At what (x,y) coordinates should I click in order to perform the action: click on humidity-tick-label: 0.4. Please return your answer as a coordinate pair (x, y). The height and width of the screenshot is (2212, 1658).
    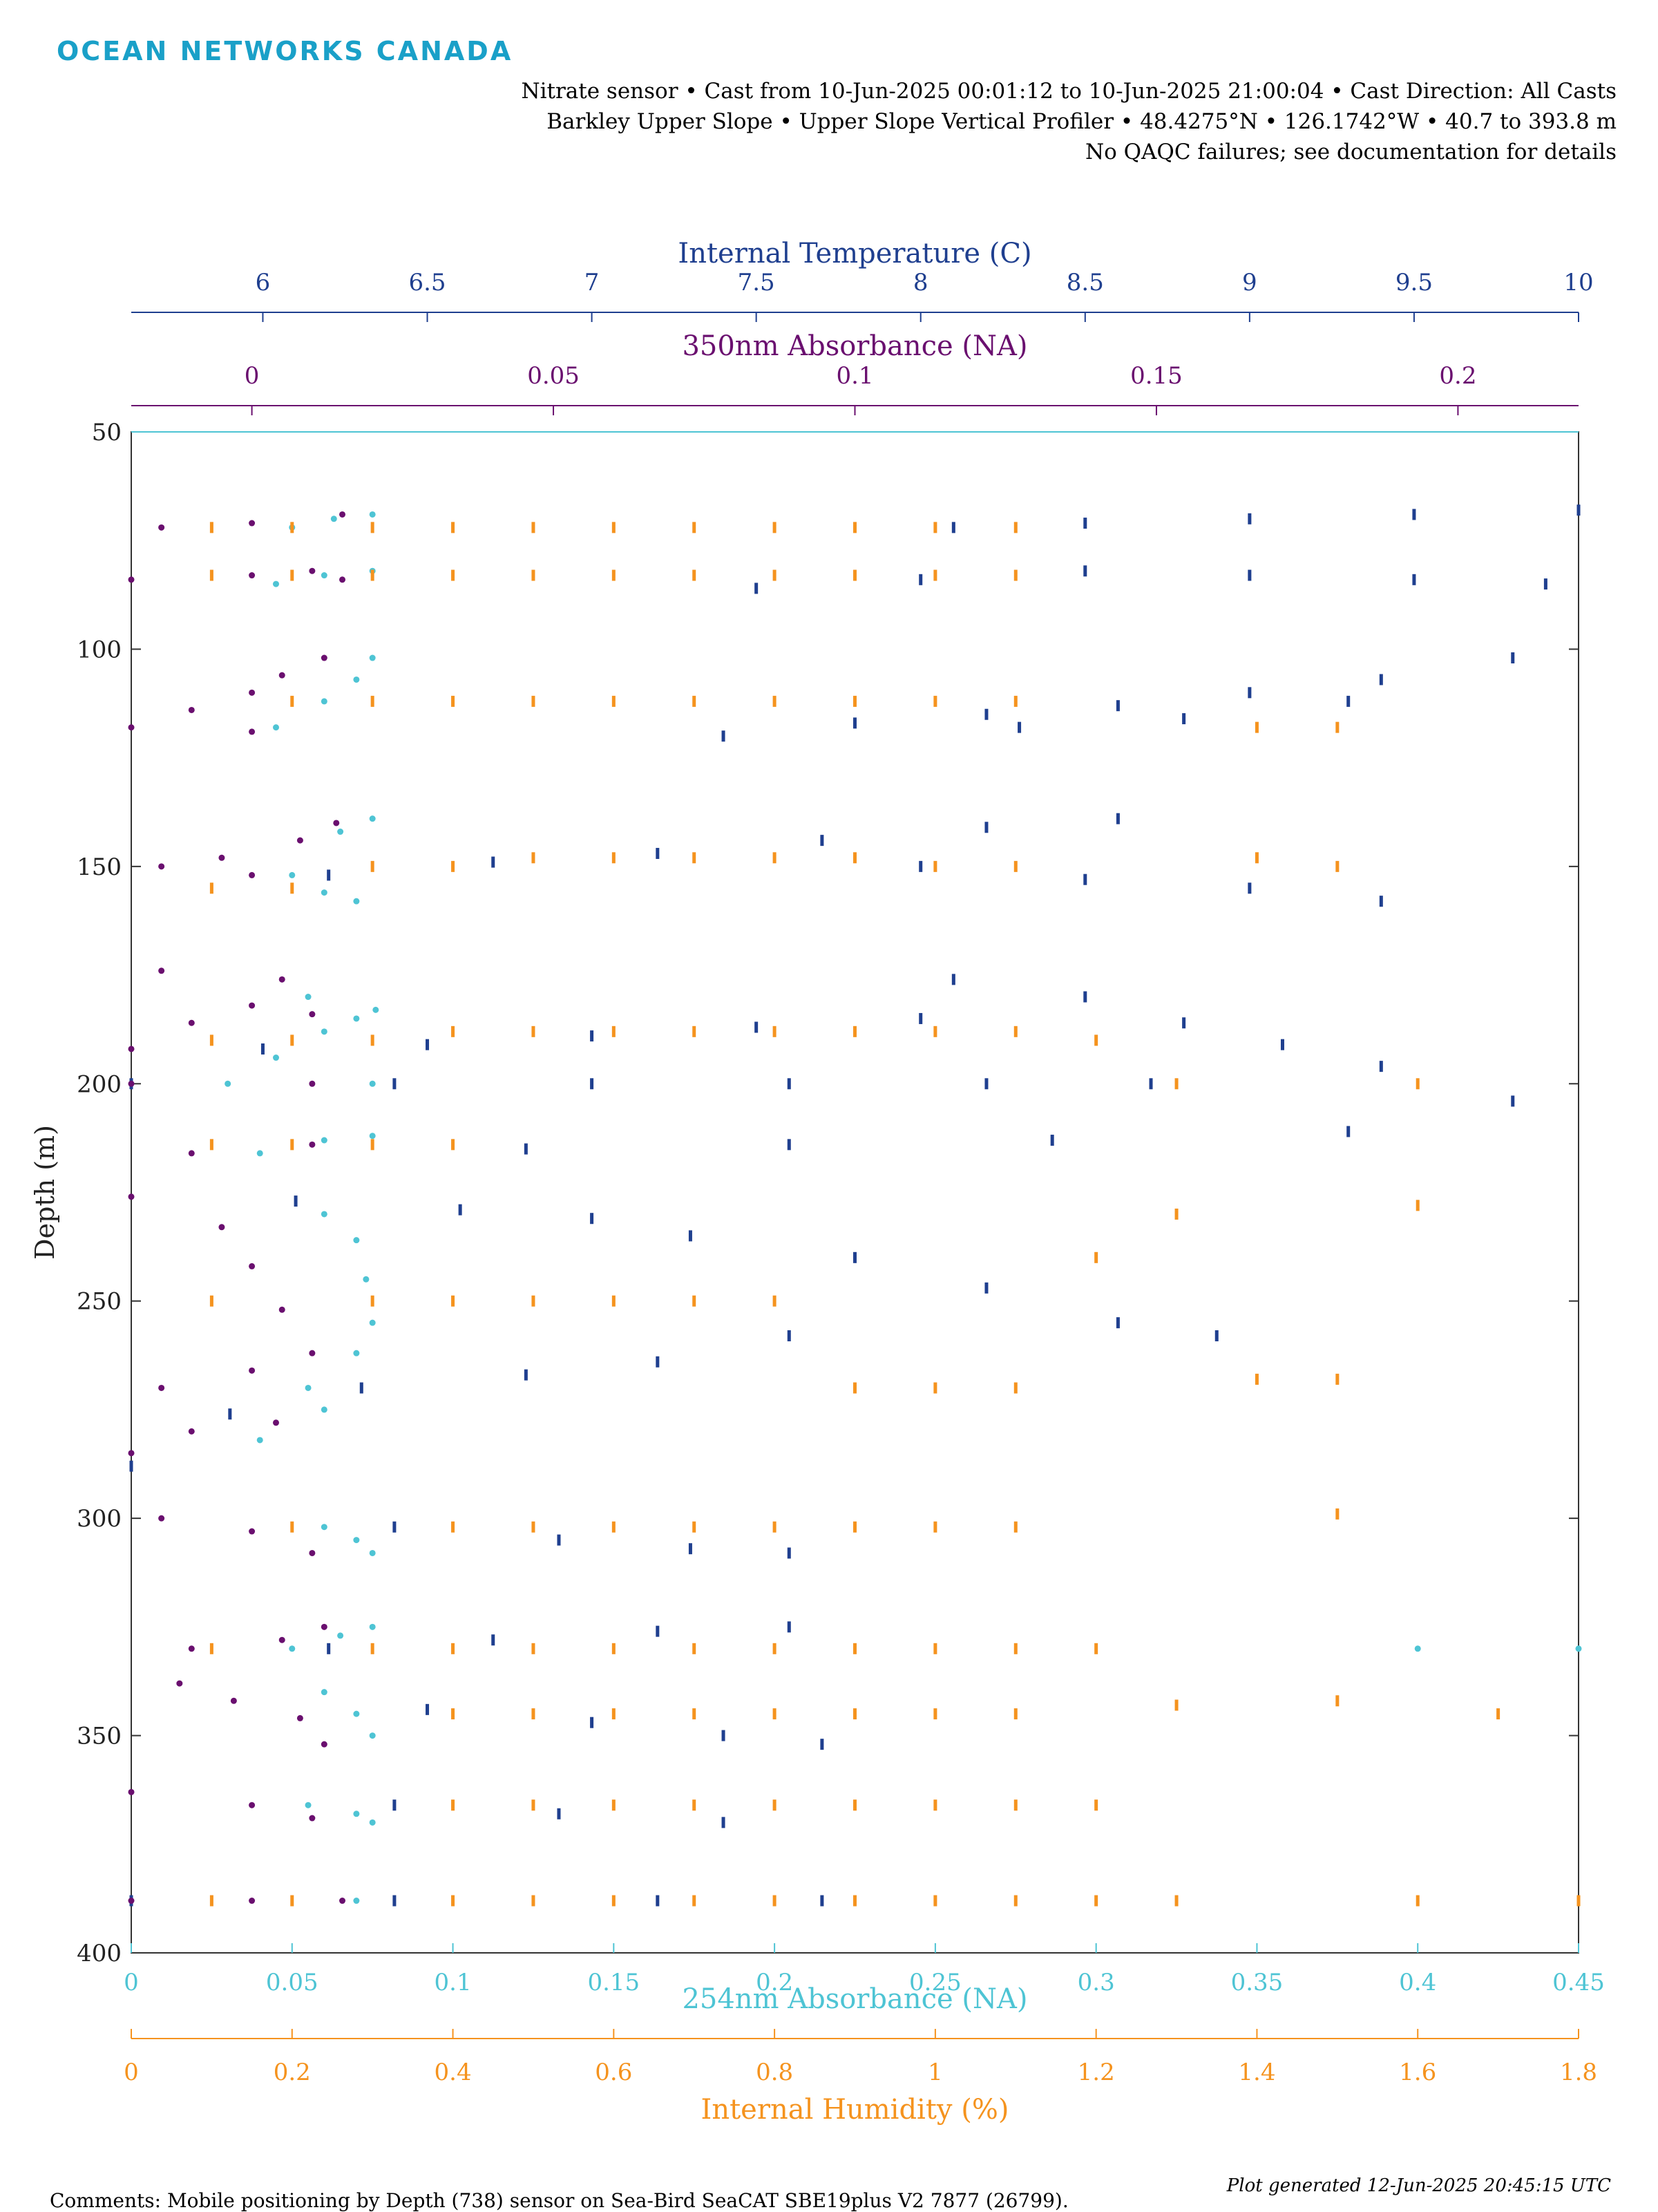
    Looking at the image, I should click on (453, 2072).